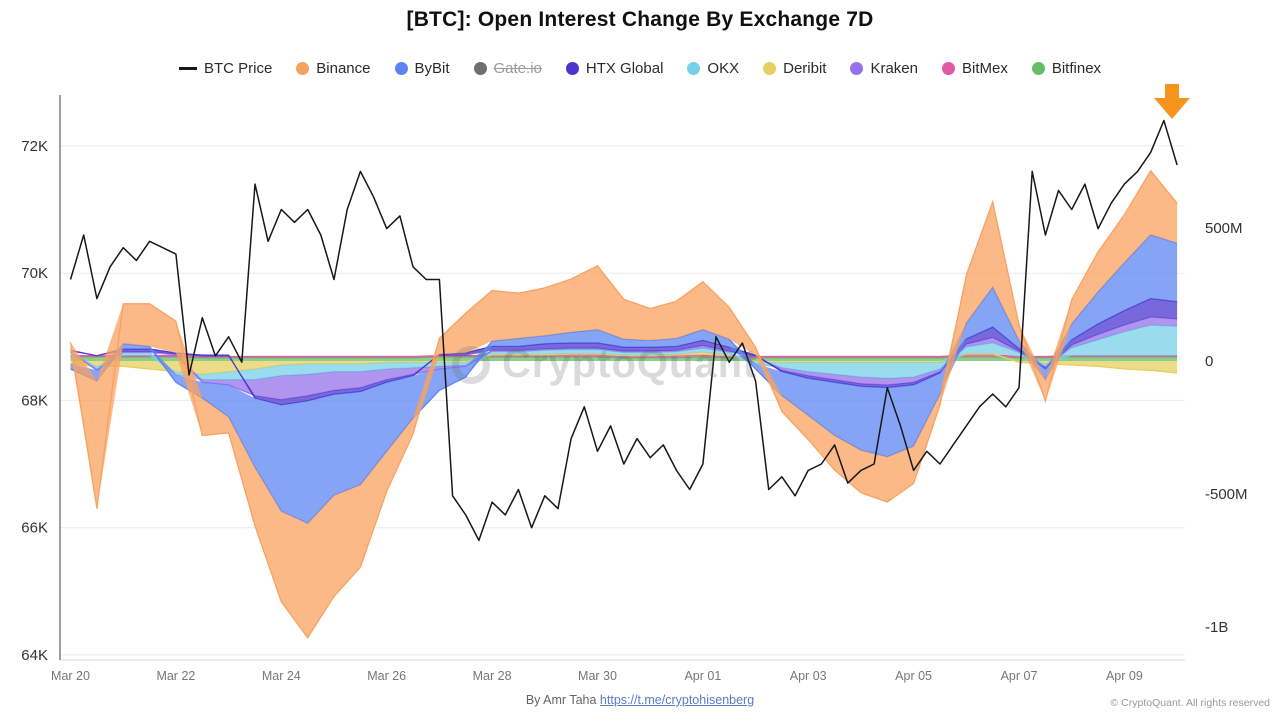 Image resolution: width=1280 pixels, height=720 pixels. What do you see at coordinates (1209, 361) in the screenshot?
I see `oi-tick-label: 0` at bounding box center [1209, 361].